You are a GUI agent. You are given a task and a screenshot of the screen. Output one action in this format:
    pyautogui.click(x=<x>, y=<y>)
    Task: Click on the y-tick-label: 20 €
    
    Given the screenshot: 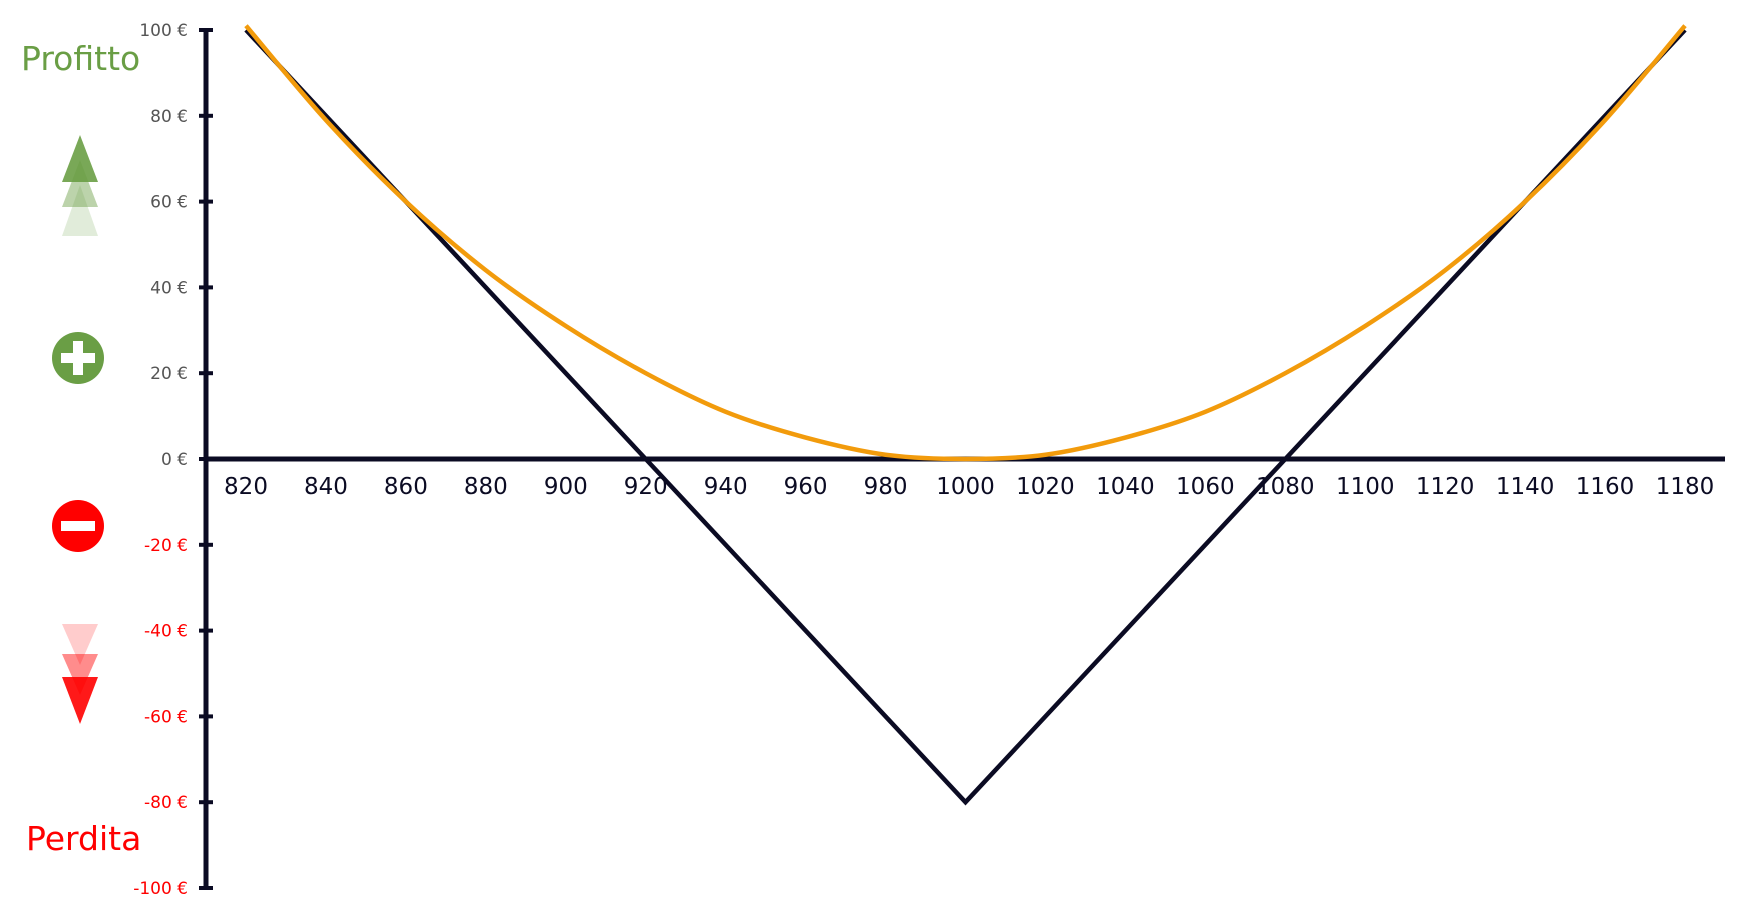 What is the action you would take?
    pyautogui.click(x=169, y=374)
    